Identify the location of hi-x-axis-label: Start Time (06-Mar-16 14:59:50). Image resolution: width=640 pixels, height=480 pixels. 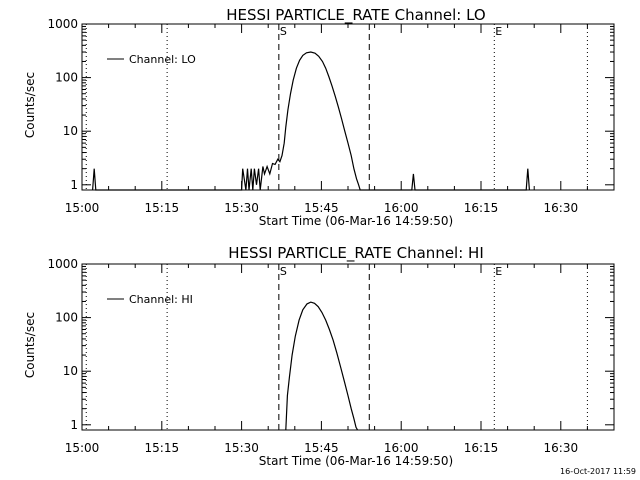
(356, 461).